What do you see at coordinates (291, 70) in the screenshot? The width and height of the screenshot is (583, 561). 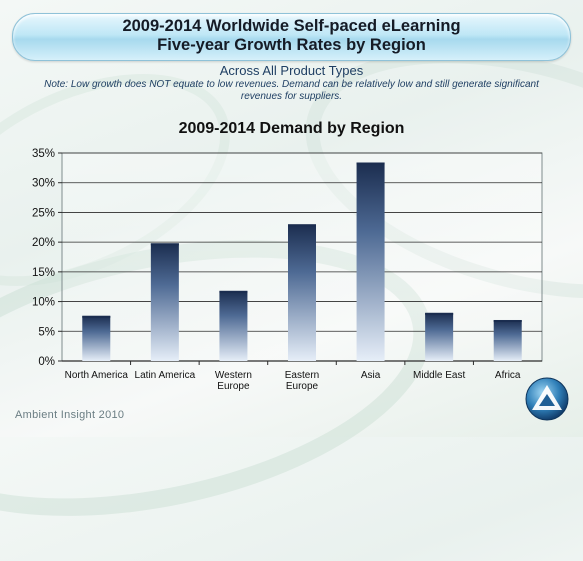 I see `page-subtitle: Across All Product Types` at bounding box center [291, 70].